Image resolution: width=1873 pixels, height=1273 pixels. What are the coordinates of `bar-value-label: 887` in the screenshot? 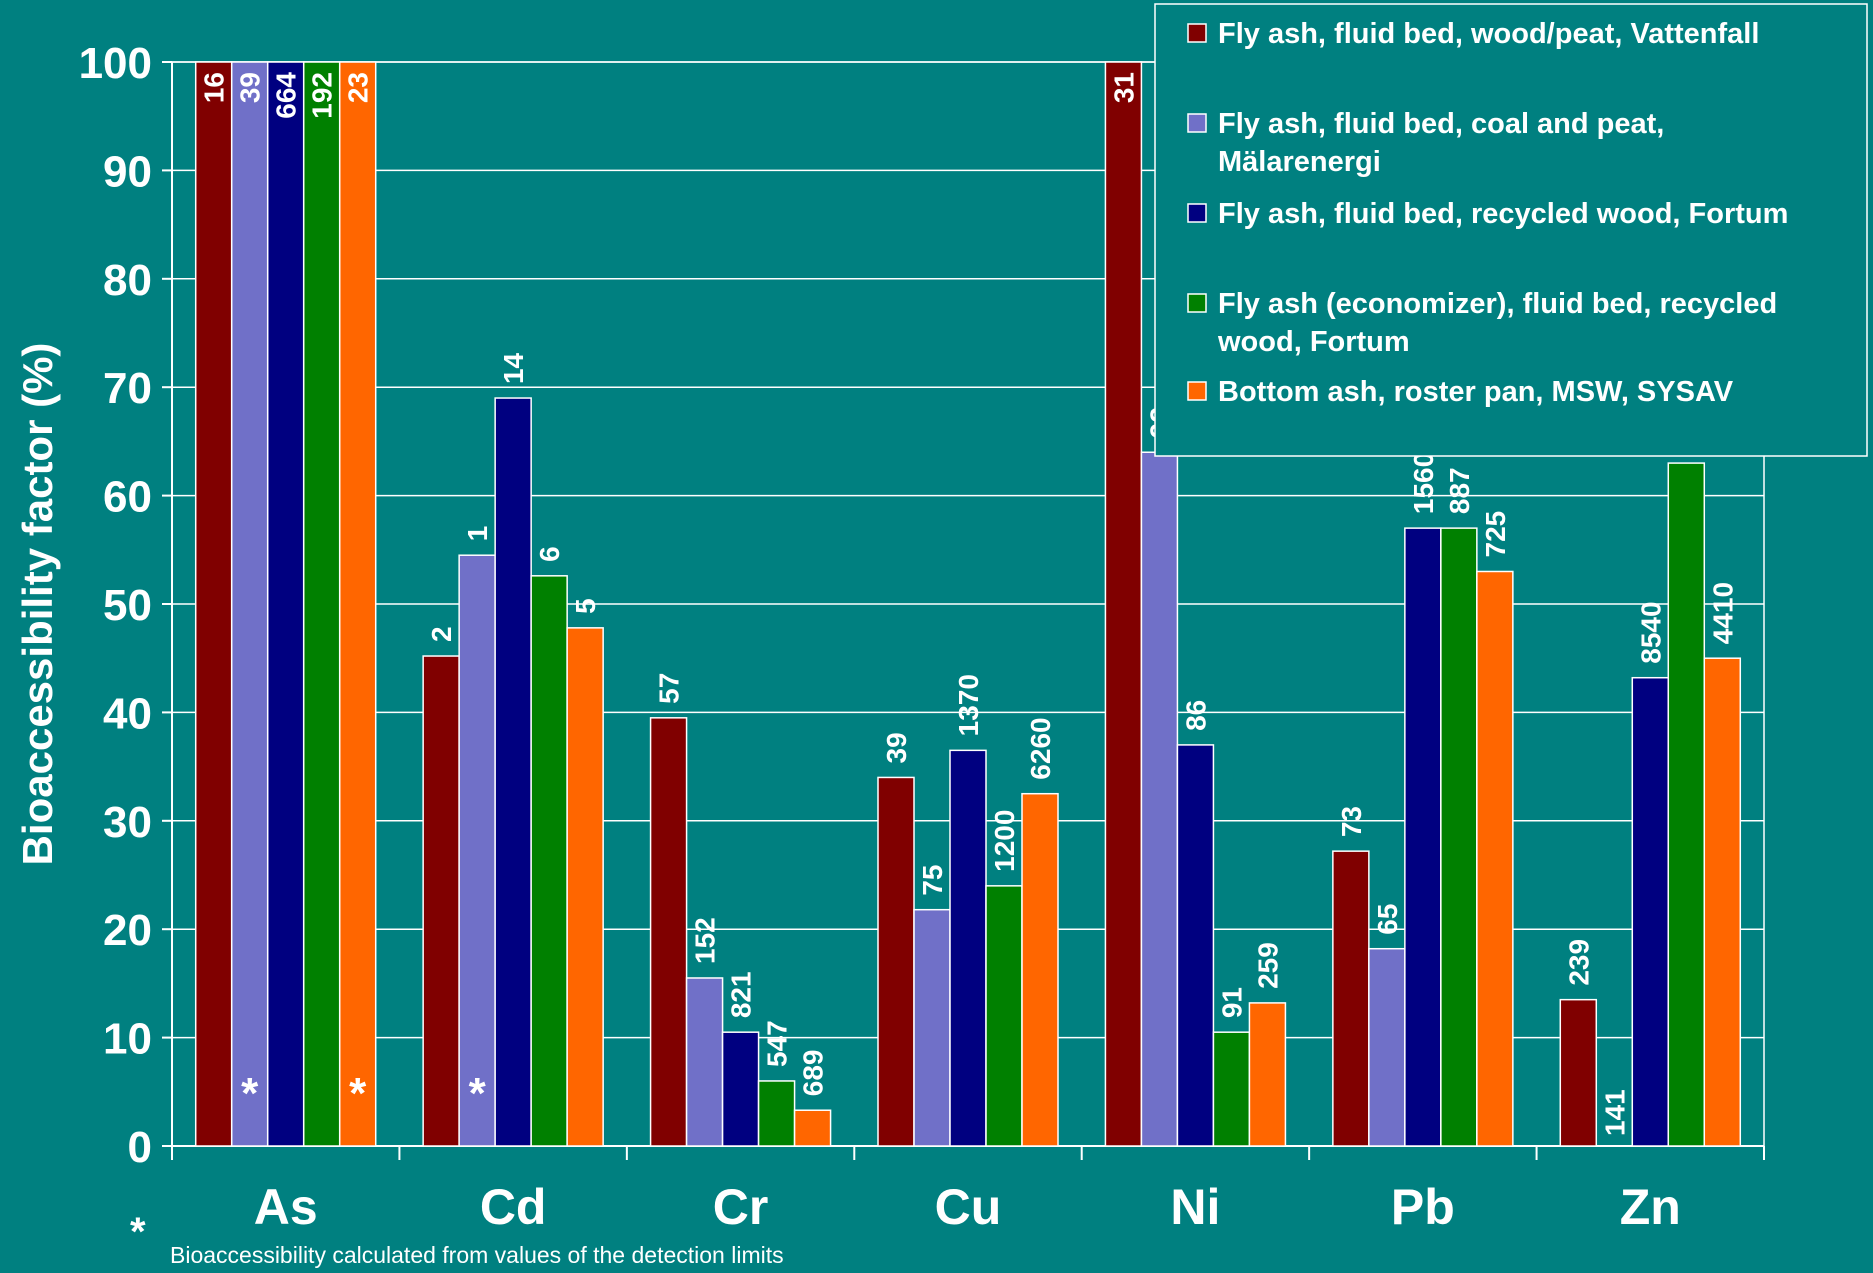 It's located at (1459, 490).